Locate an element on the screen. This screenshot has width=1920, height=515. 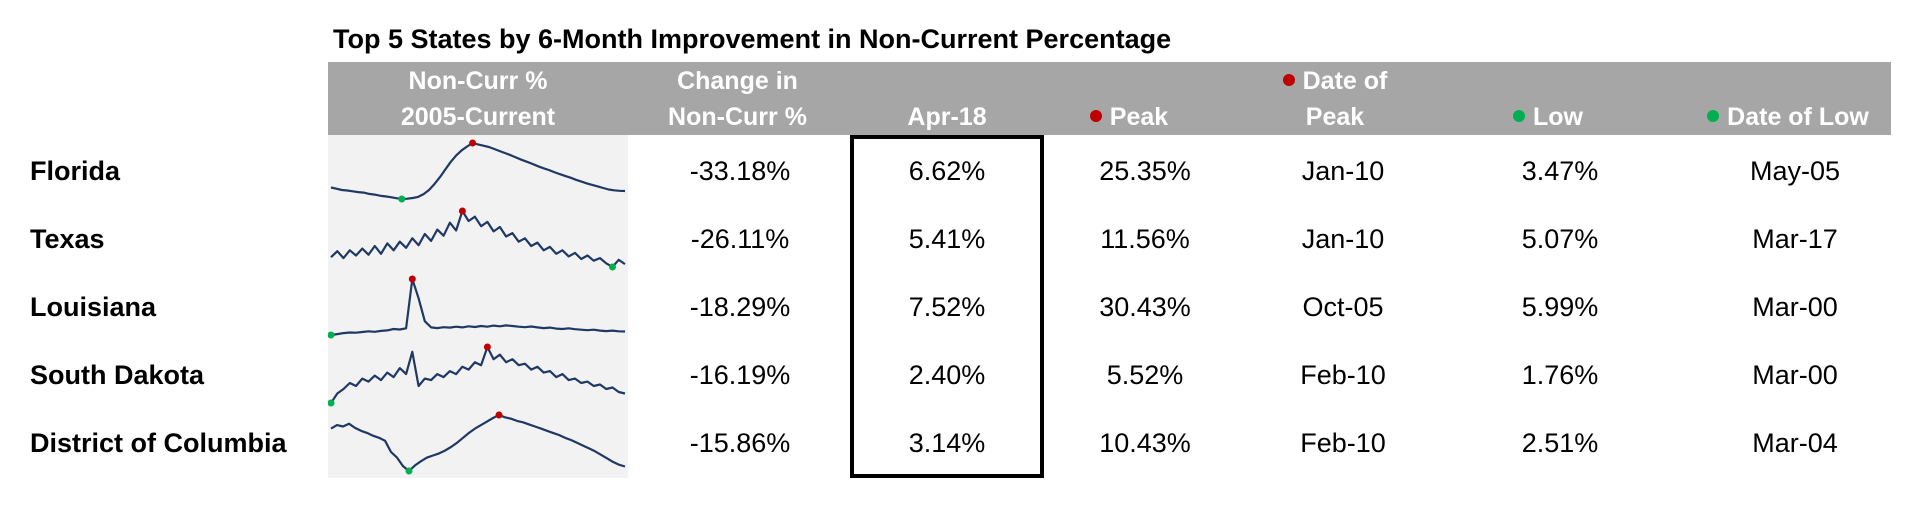
header-date-peak: Date of Peak is located at coordinates (1335, 98).